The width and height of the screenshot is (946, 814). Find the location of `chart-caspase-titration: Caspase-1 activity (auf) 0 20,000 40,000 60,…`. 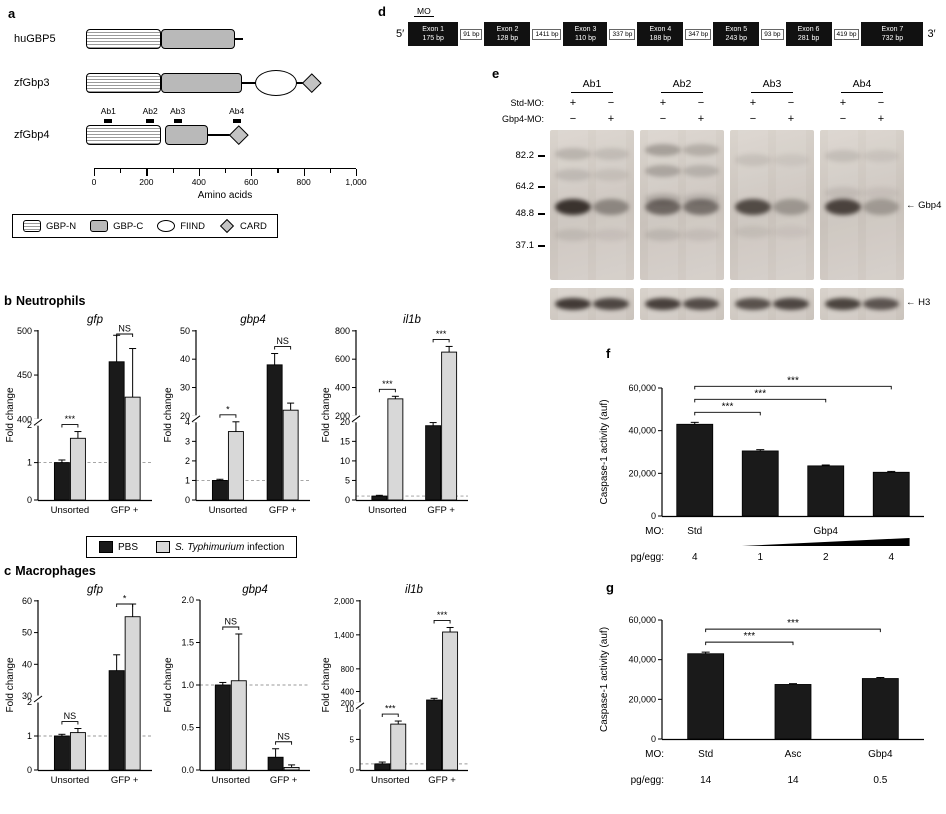

chart-caspase-titration: Caspase-1 activity (auf) 0 20,000 40,000 60,… is located at coordinates (770, 473).